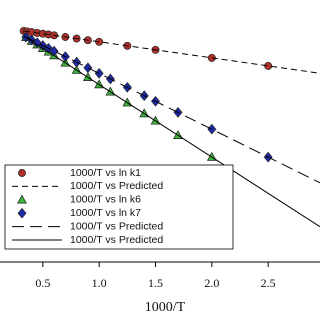 The height and width of the screenshot is (320, 320). I want to click on x-tick-label: 1.0, so click(99, 283).